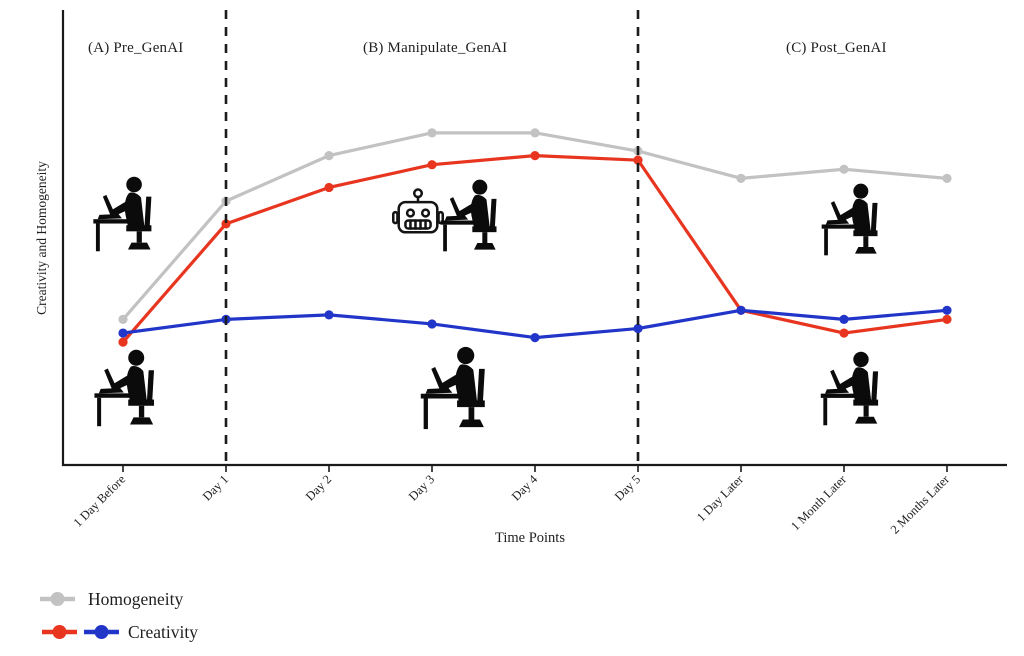 This screenshot has width=1024, height=656. What do you see at coordinates (119, 615) in the screenshot?
I see `legend: Homogeneity Creativity` at bounding box center [119, 615].